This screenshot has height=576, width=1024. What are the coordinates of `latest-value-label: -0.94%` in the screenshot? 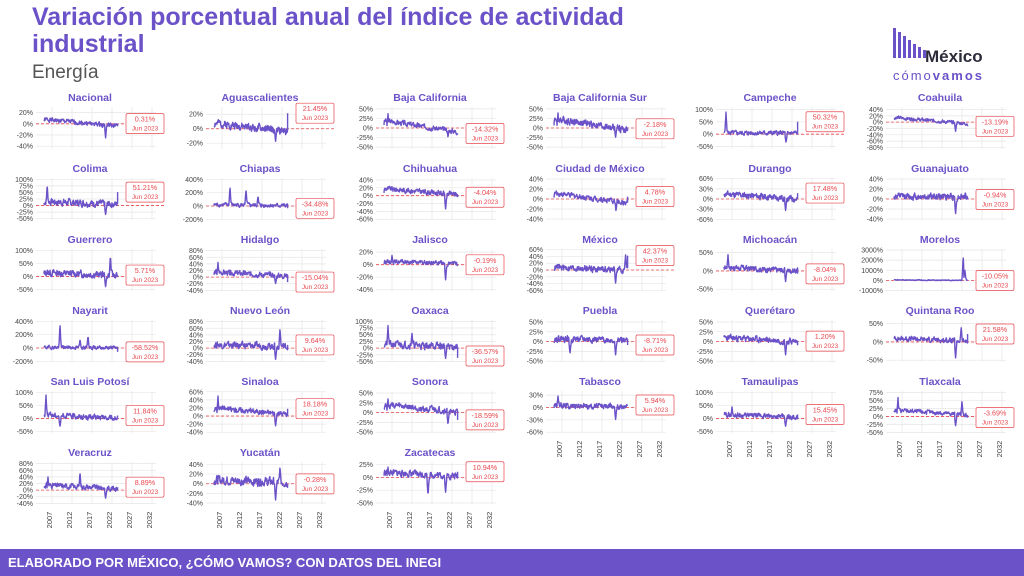 It's located at (995, 194).